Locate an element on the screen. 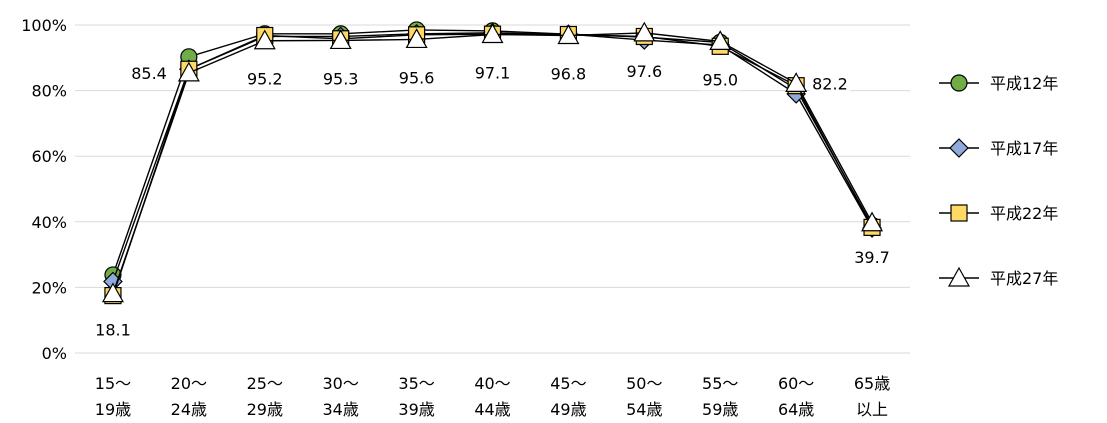 Image resolution: width=1107 pixels, height=423 pixels. legend-item: 平成22年 is located at coordinates (998, 213).